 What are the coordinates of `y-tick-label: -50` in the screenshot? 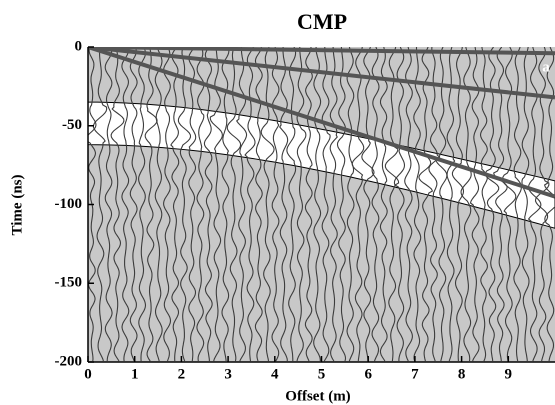 It's located at (72, 125).